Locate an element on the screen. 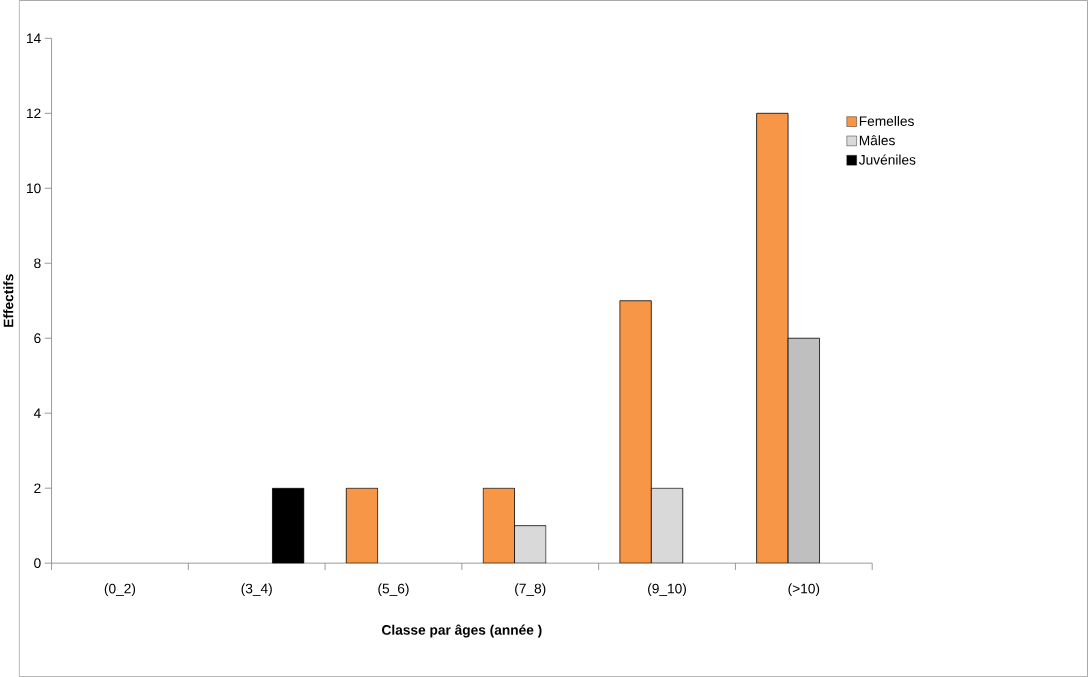  x-tick-label: (7_8) is located at coordinates (530, 590).